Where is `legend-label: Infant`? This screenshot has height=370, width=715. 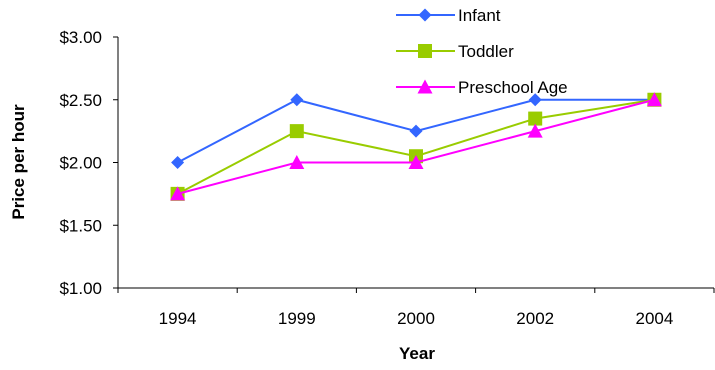
legend-label: Infant is located at coordinates (479, 15).